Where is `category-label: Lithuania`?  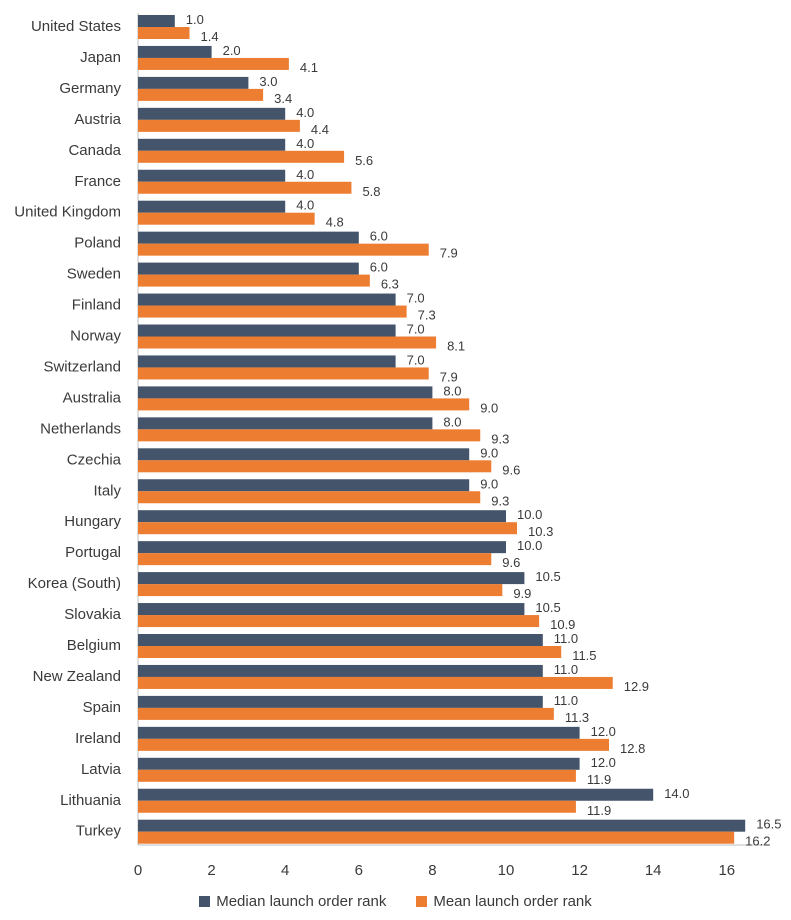
category-label: Lithuania is located at coordinates (91, 800).